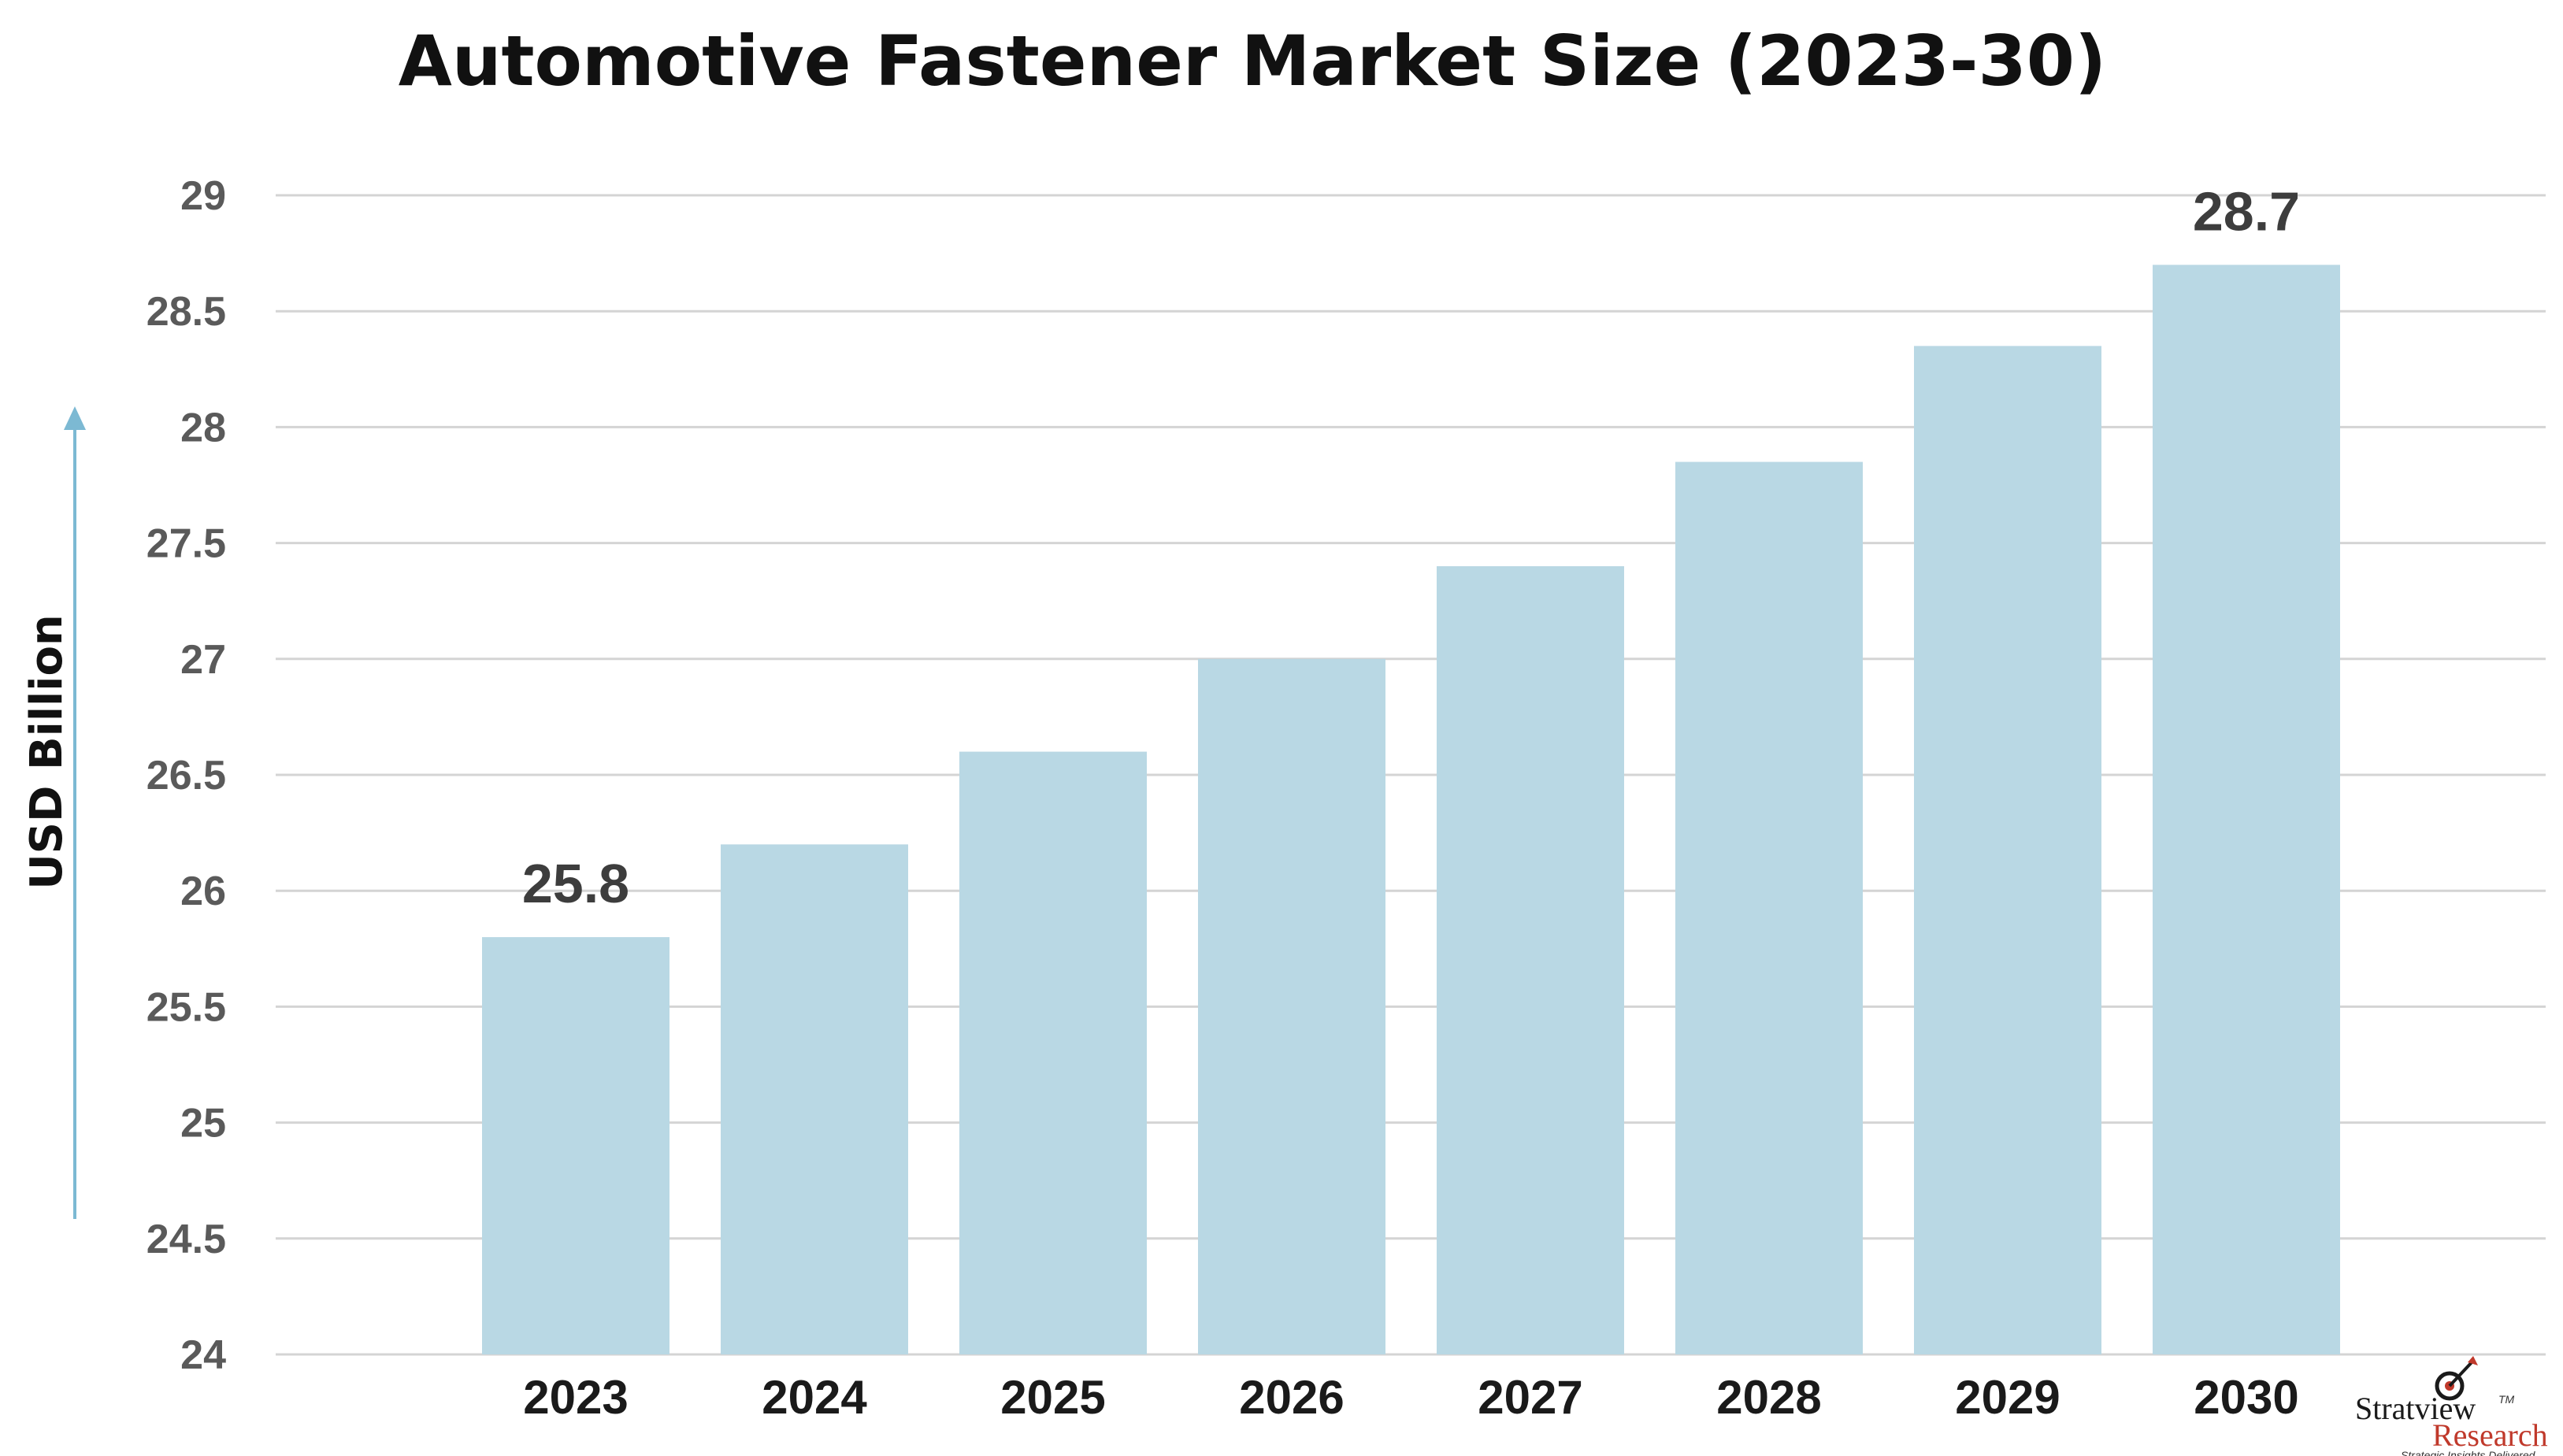 Image resolution: width=2563 pixels, height=1456 pixels. Describe the element at coordinates (186, 312) in the screenshot. I see `y-tick-label: 28.5` at that location.